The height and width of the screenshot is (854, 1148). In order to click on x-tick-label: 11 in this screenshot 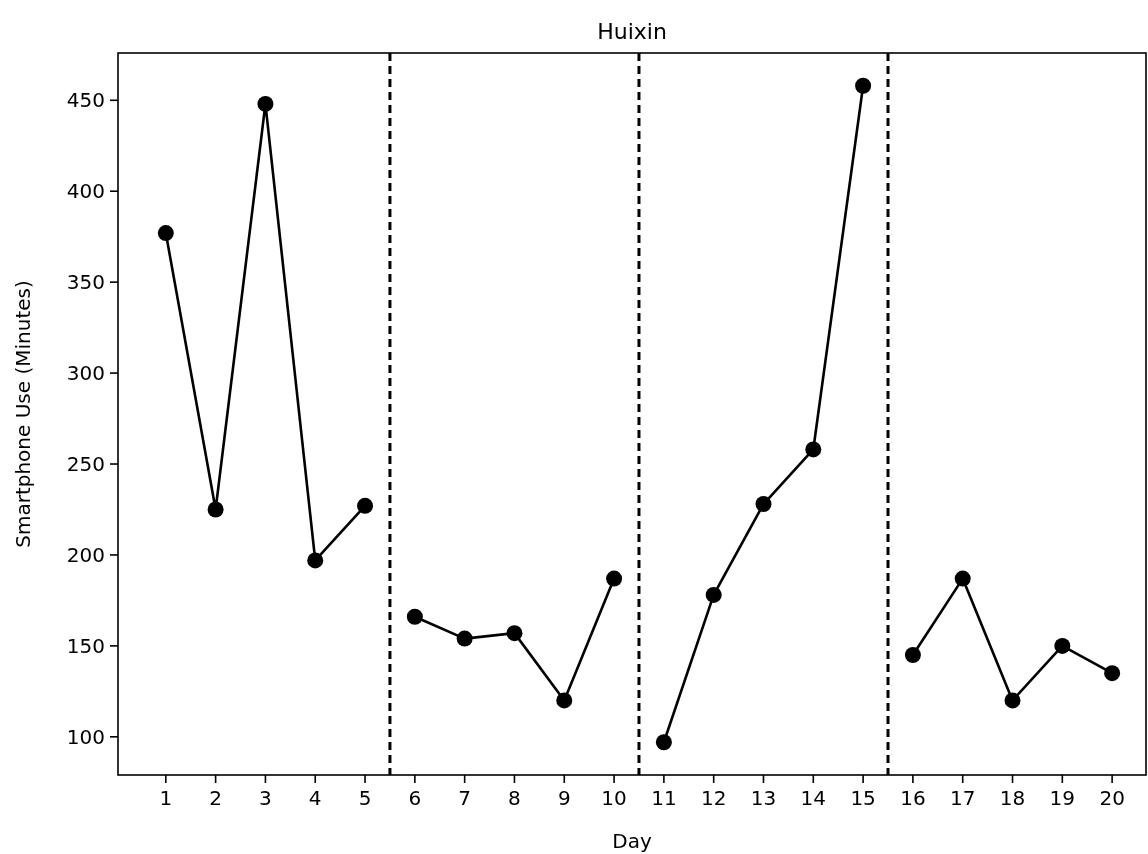, I will do `click(664, 798)`.